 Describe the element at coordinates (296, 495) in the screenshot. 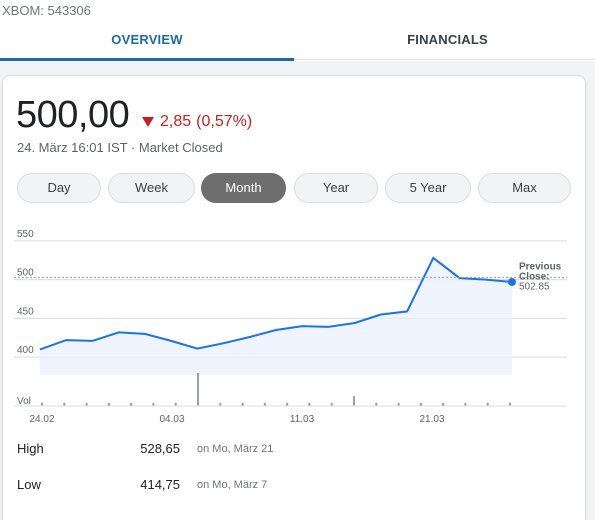

I see `stat-row-low: Low 414,75 on Mo, März 7` at that location.